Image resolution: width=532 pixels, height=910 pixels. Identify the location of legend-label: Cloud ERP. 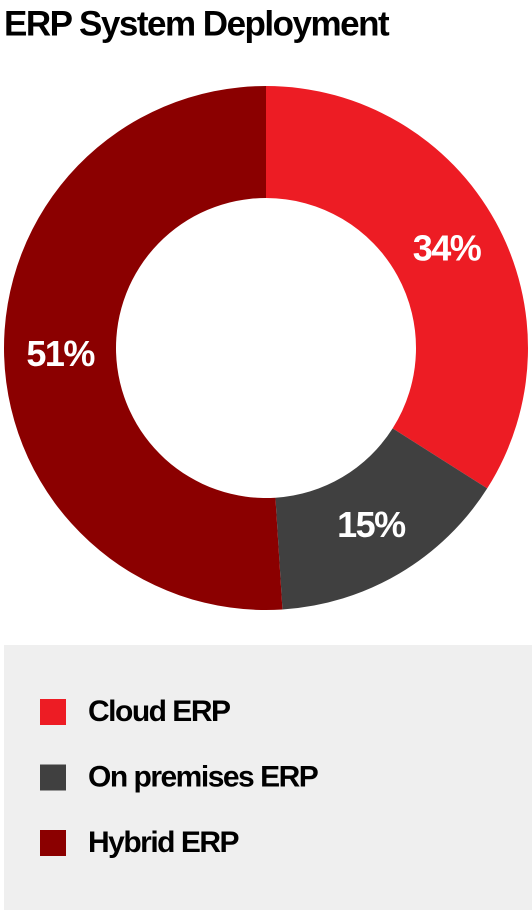
(159, 711).